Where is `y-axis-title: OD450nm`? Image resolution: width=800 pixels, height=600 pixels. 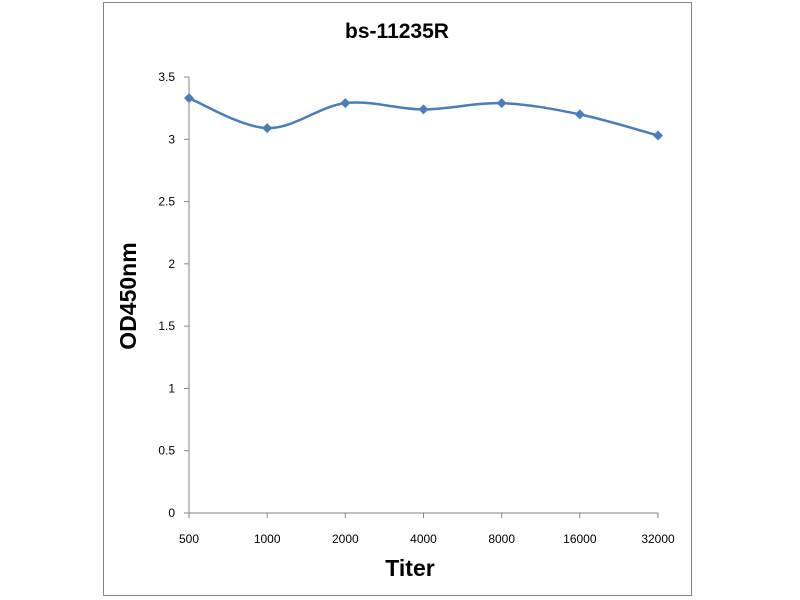
y-axis-title: OD450nm is located at coordinates (128, 295).